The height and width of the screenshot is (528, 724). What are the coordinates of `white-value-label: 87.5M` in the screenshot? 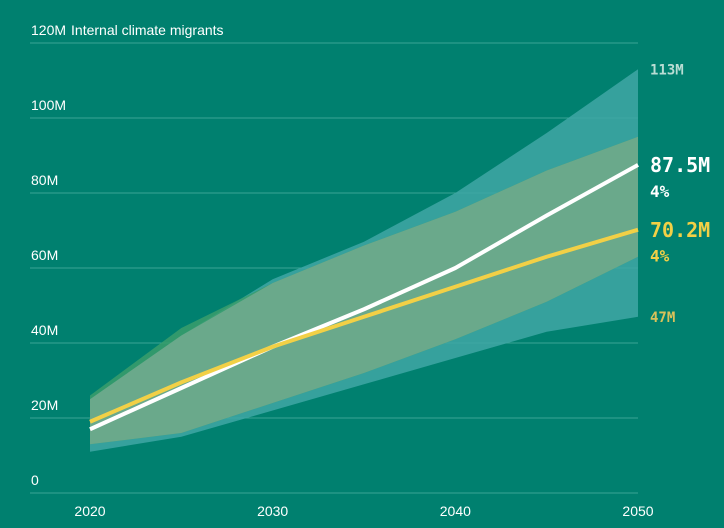 It's located at (680, 165).